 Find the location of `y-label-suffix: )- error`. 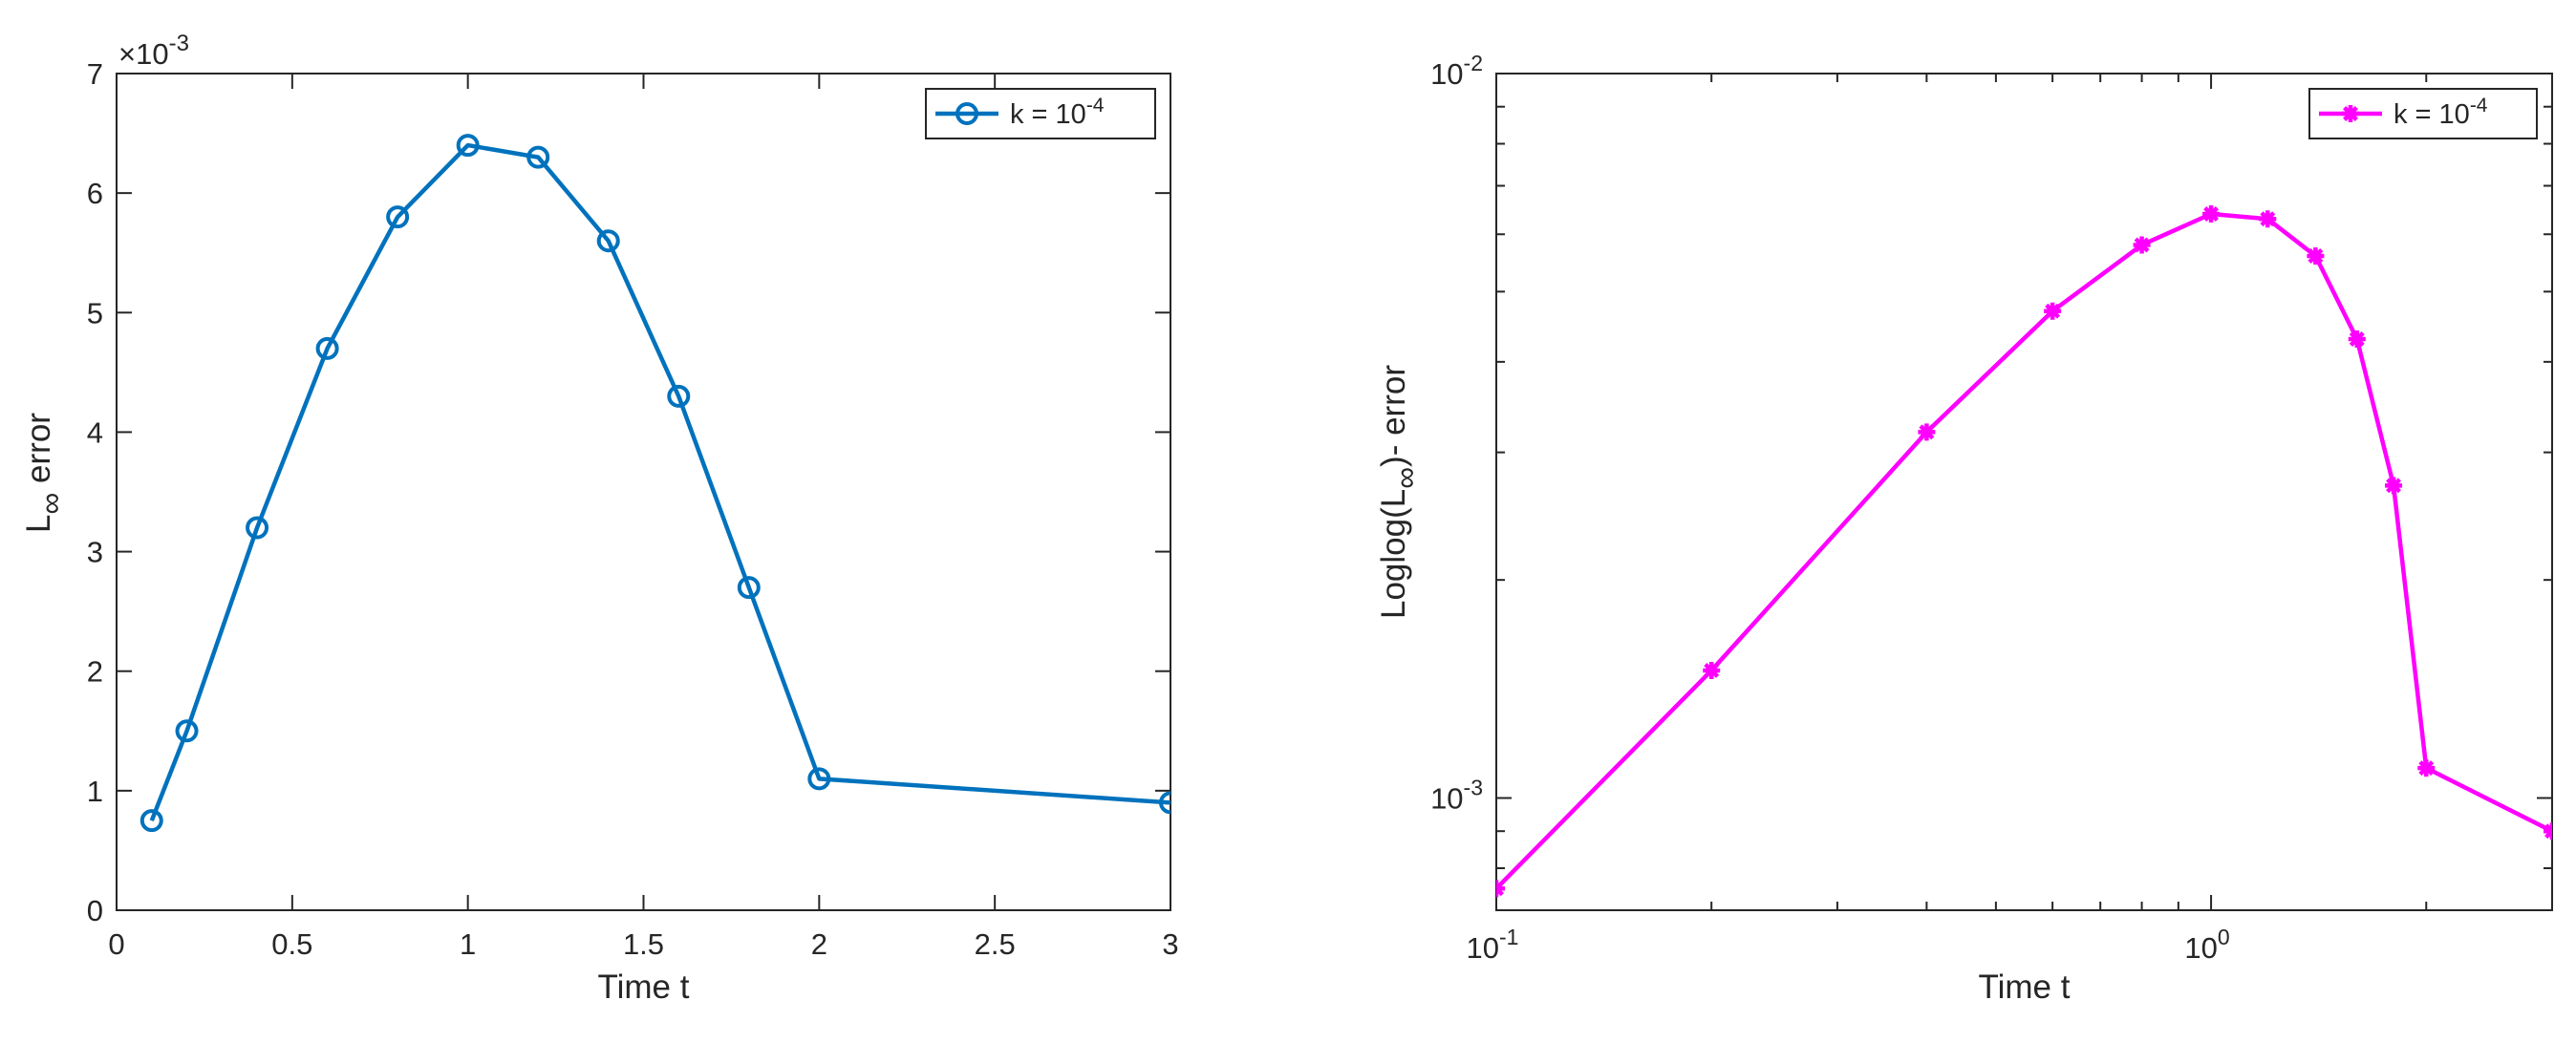

y-label-suffix: )- error is located at coordinates (1393, 416).